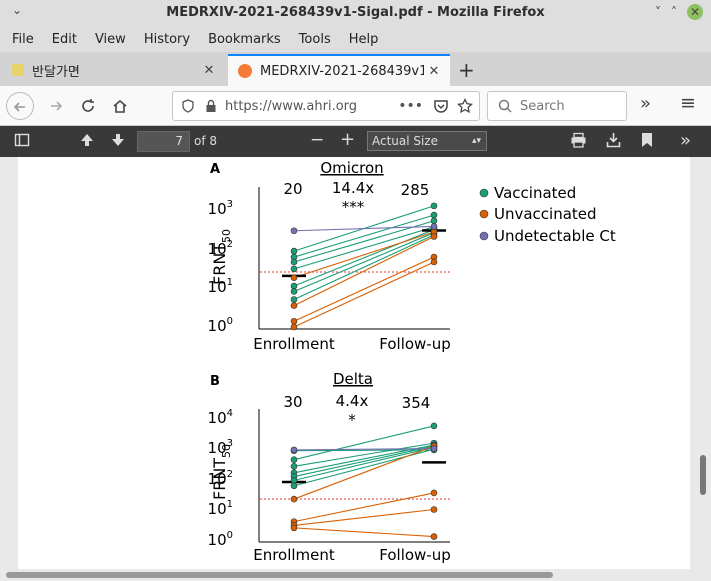 The height and width of the screenshot is (581, 711). What do you see at coordinates (22, 140) in the screenshot?
I see `sidebar-toggle-icon` at bounding box center [22, 140].